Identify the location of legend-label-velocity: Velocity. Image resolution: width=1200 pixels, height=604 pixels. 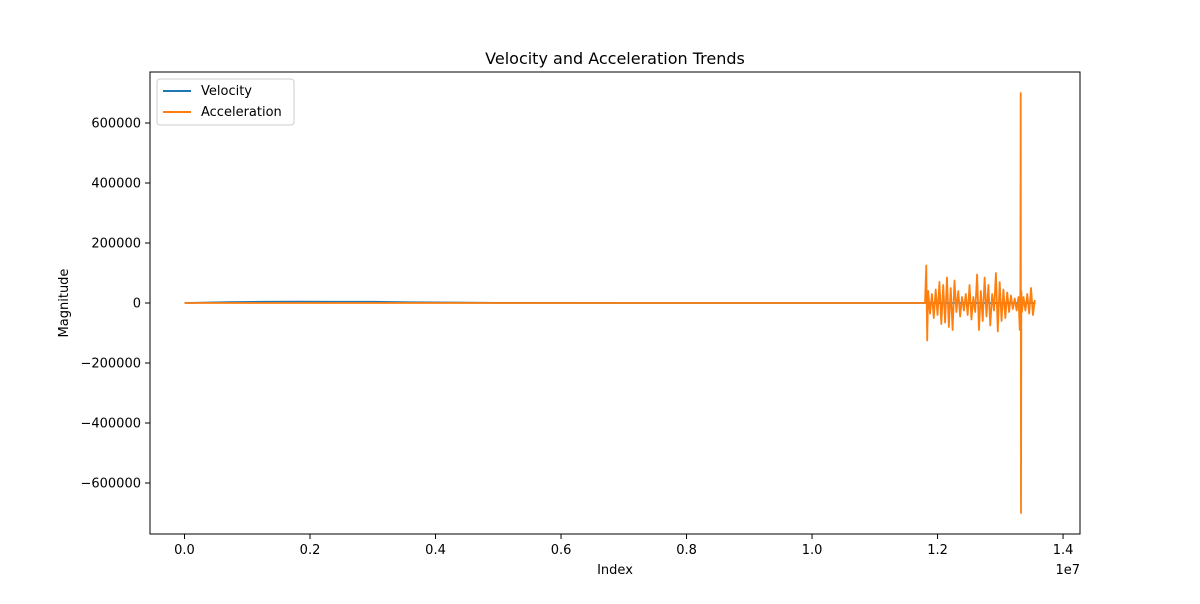
(226, 91).